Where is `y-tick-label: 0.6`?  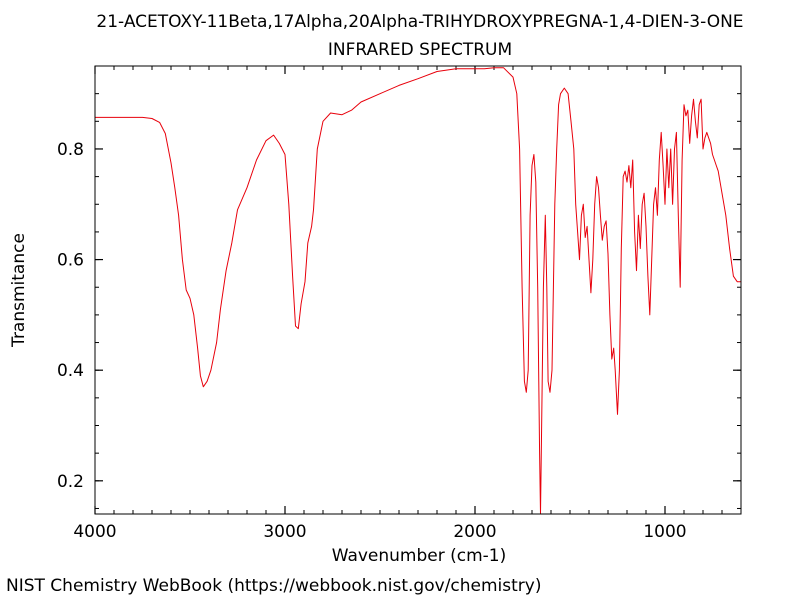 y-tick-label: 0.6 is located at coordinates (70, 261).